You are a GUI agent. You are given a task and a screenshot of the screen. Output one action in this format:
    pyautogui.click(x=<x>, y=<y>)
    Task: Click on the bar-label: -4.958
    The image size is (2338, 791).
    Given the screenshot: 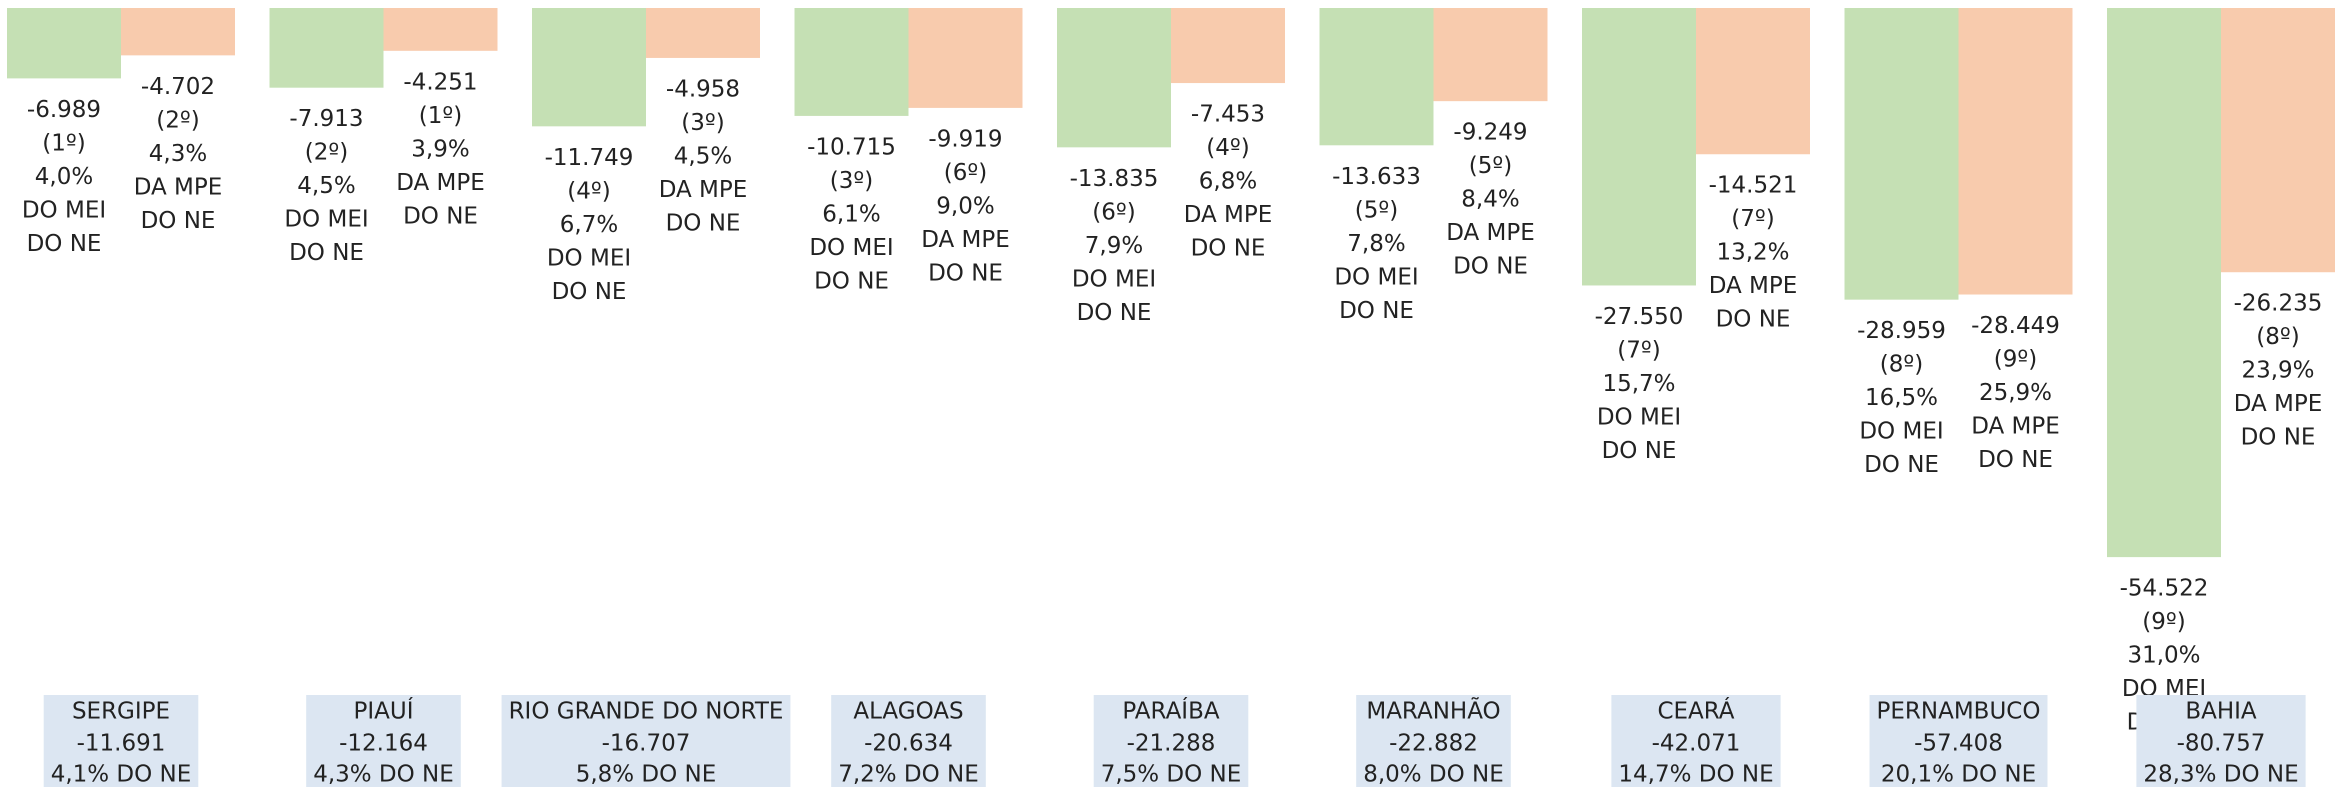 What is the action you would take?
    pyautogui.click(x=703, y=89)
    